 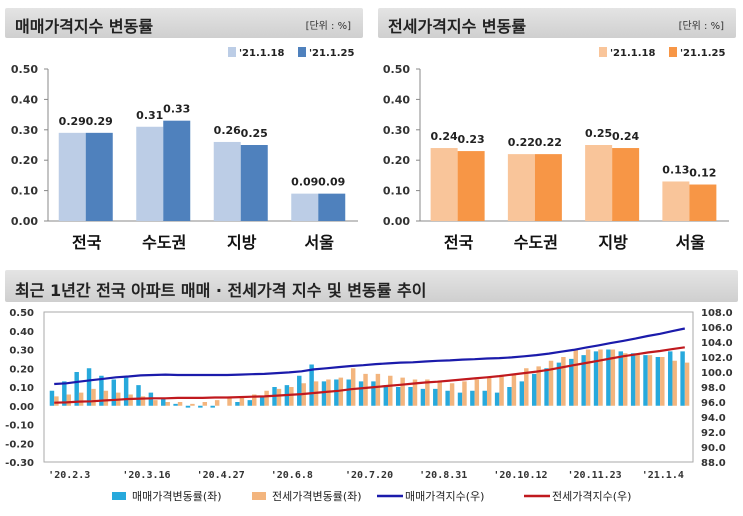 What do you see at coordinates (292, 475) in the screenshot?
I see `trend-x-tick-label: '20.6.8` at bounding box center [292, 475].